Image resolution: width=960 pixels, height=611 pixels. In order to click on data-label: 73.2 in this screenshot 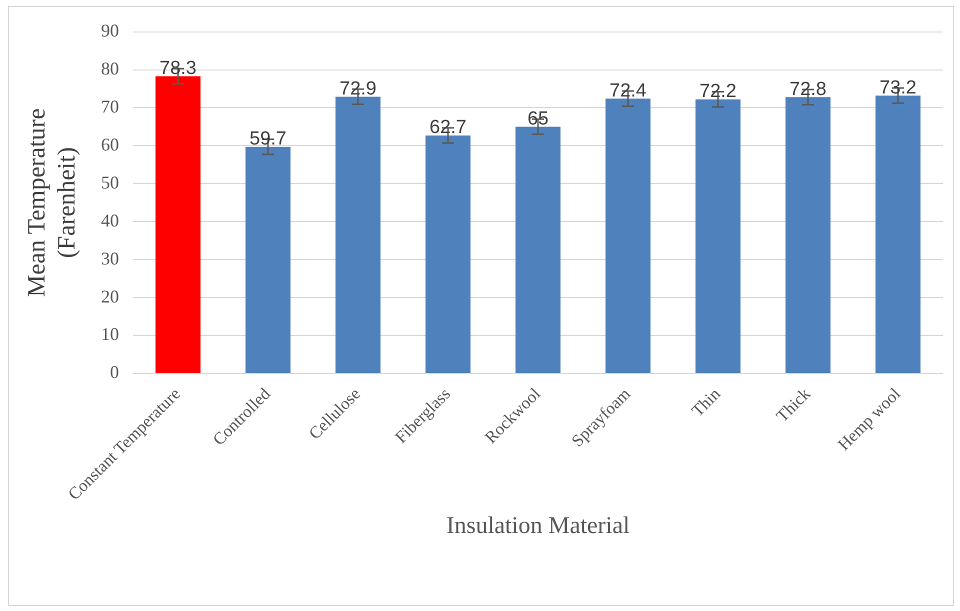, I will do `click(898, 87)`.